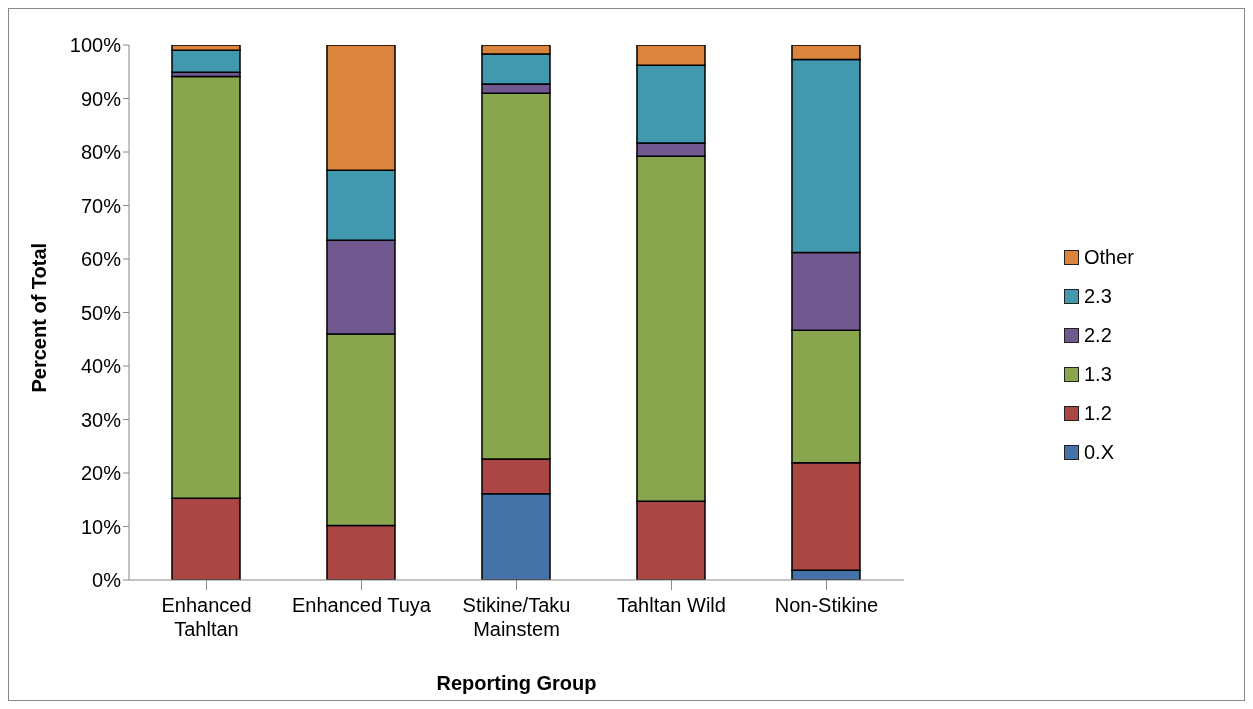 This screenshot has height=709, width=1253. What do you see at coordinates (107, 580) in the screenshot?
I see `y-tick-label: 0%` at bounding box center [107, 580].